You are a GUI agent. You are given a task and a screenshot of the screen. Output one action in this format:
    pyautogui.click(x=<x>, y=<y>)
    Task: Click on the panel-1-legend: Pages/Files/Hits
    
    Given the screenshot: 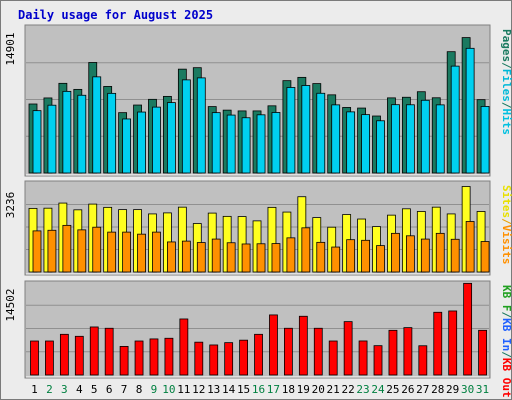 What is the action you would take?
    pyautogui.click(x=506, y=82)
    